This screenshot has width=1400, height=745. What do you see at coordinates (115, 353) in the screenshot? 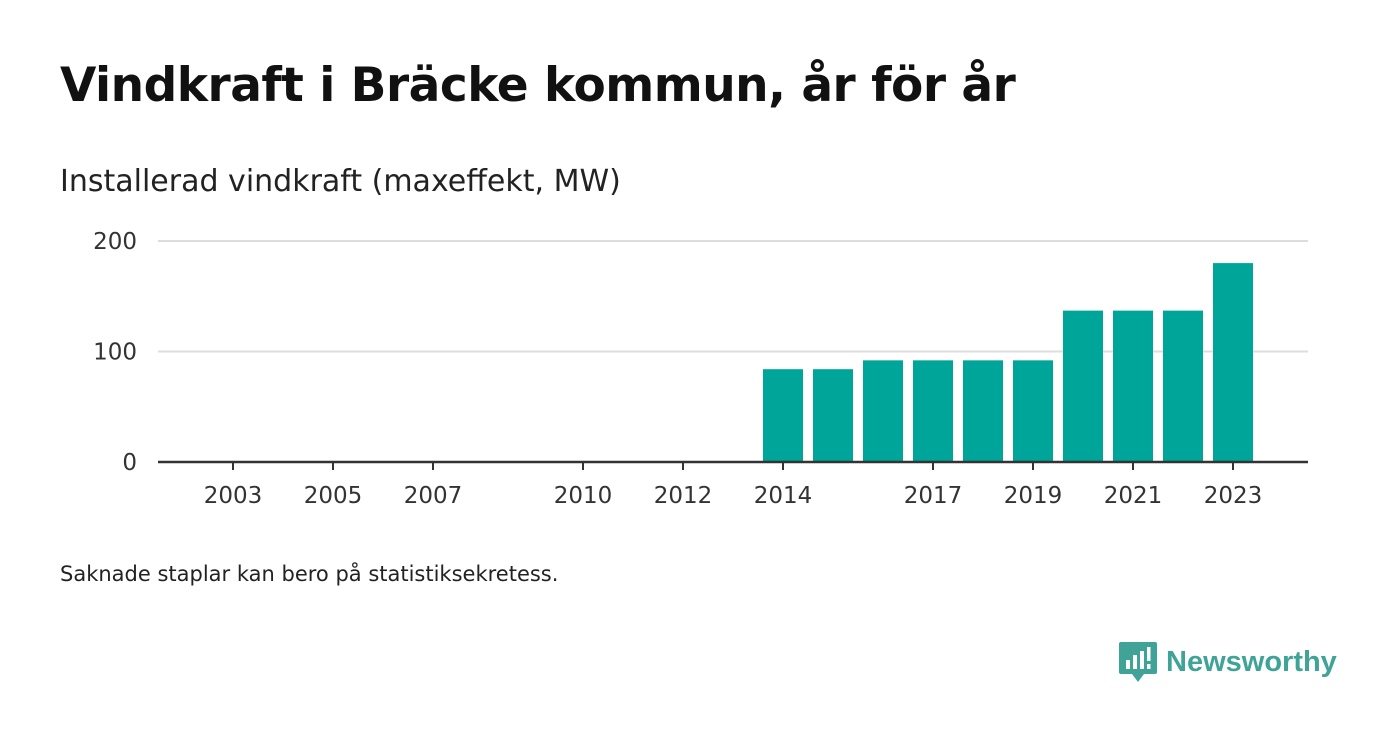
I see `y-tick-label: 100` at bounding box center [115, 353].